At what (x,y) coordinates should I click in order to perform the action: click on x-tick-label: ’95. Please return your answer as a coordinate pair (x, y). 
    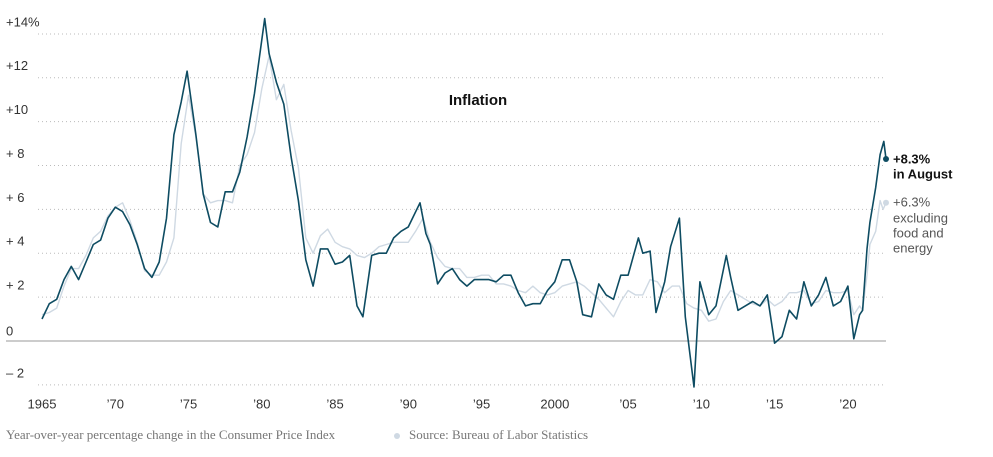
    Looking at the image, I should click on (481, 403).